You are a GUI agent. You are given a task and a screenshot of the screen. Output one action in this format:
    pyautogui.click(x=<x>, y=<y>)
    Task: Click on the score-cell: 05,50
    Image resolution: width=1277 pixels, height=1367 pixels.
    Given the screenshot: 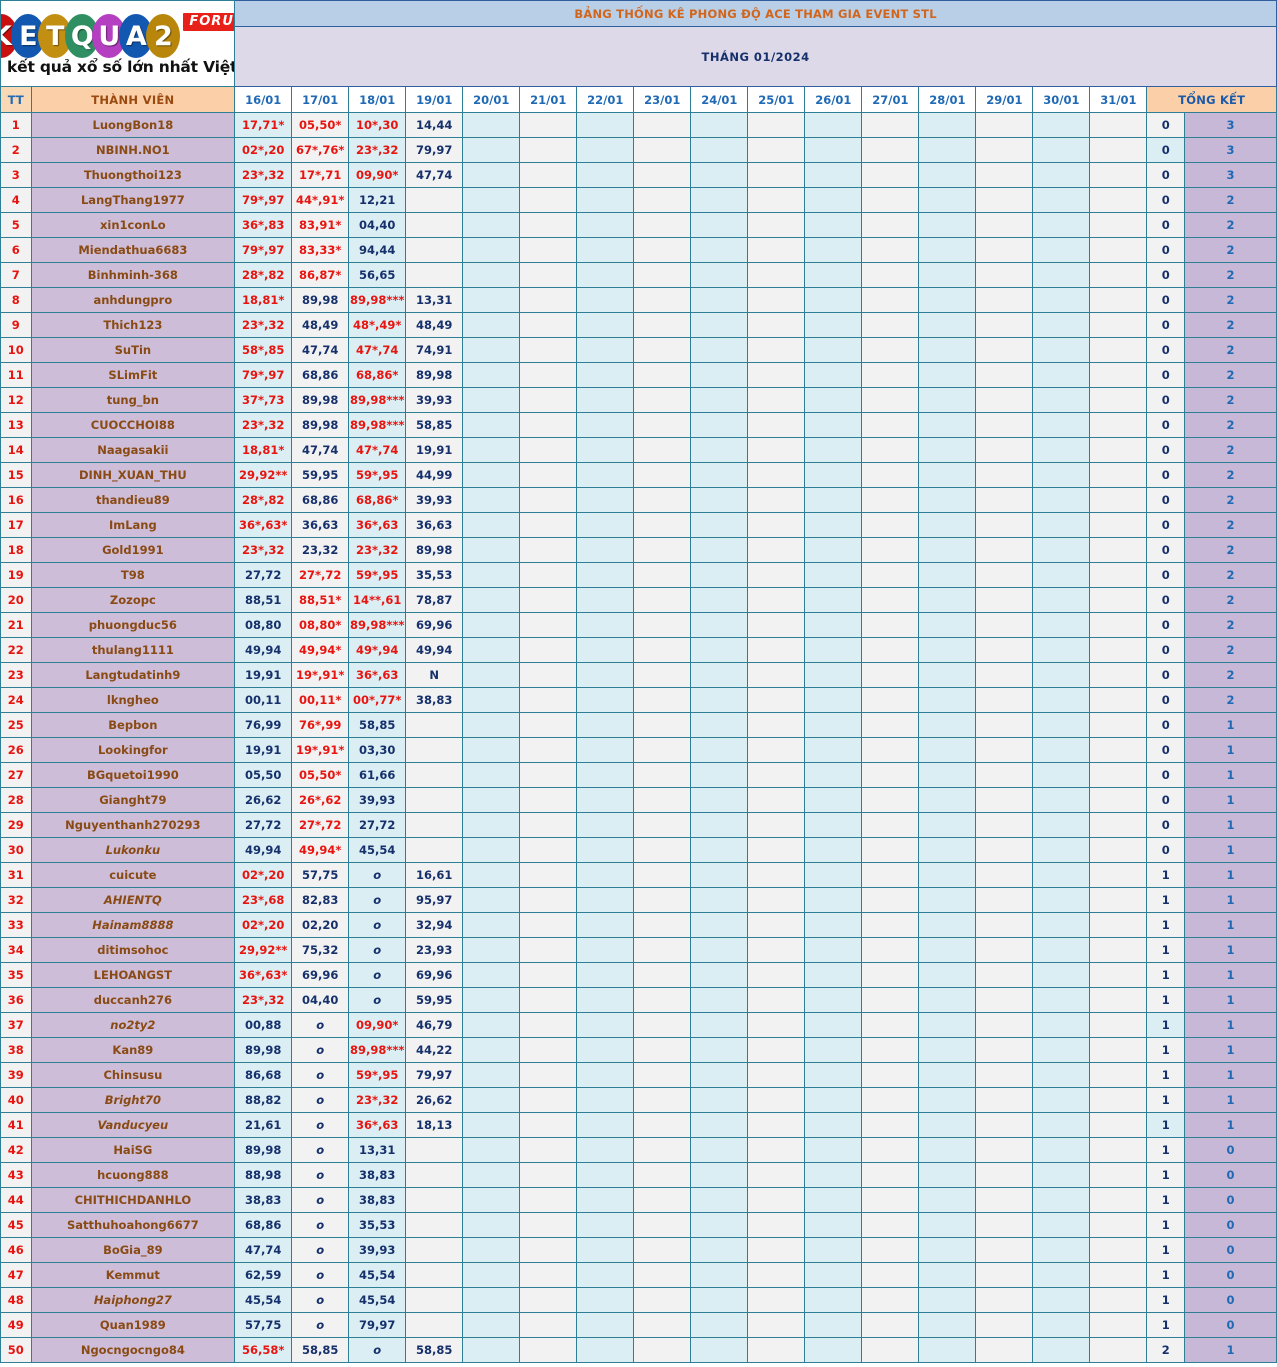 What is the action you would take?
    pyautogui.click(x=263, y=775)
    